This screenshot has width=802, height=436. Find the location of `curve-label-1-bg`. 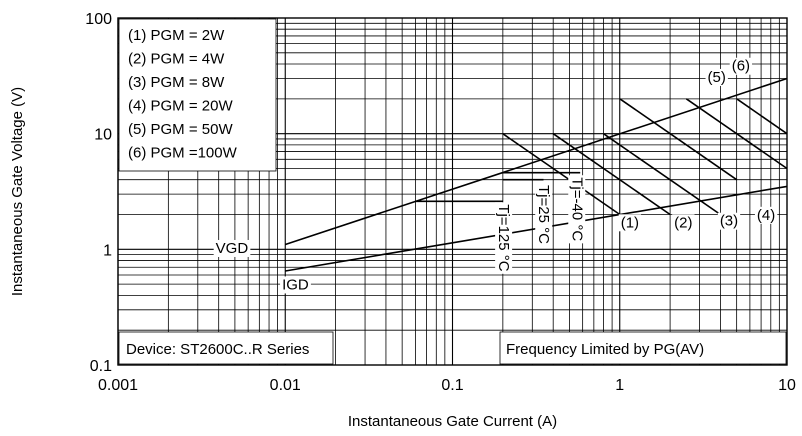

curve-label-1-bg is located at coordinates (630, 223).